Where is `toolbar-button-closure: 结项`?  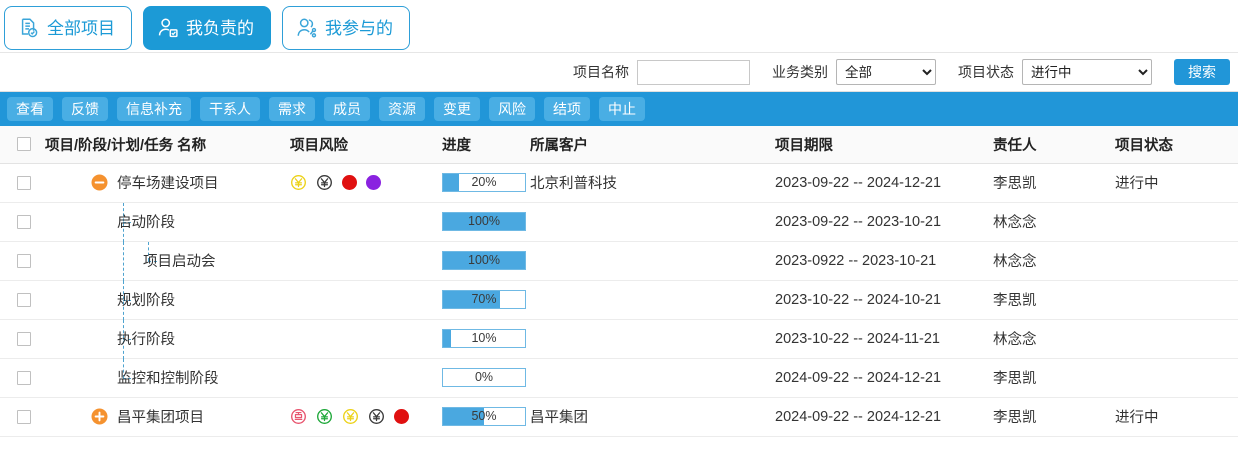 toolbar-button-closure: 结项 is located at coordinates (567, 109).